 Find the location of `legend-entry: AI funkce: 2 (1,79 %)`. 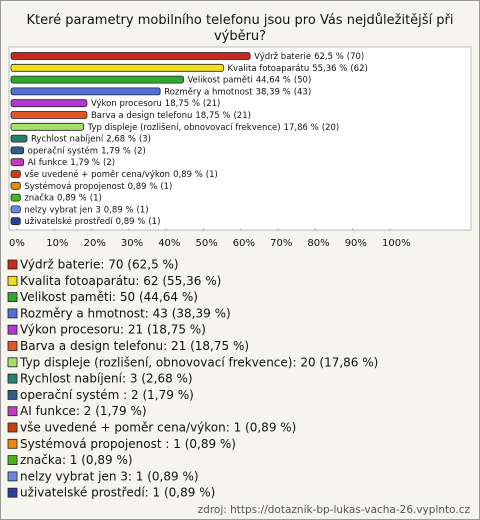

legend-entry: AI funkce: 2 (1,79 %) is located at coordinates (83, 411).